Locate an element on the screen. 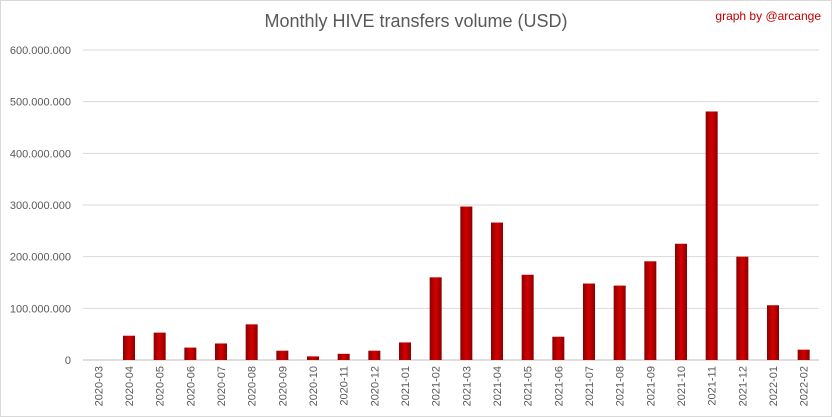 This screenshot has width=832, height=417. x-tick-label: 2021-11 is located at coordinates (713, 386).